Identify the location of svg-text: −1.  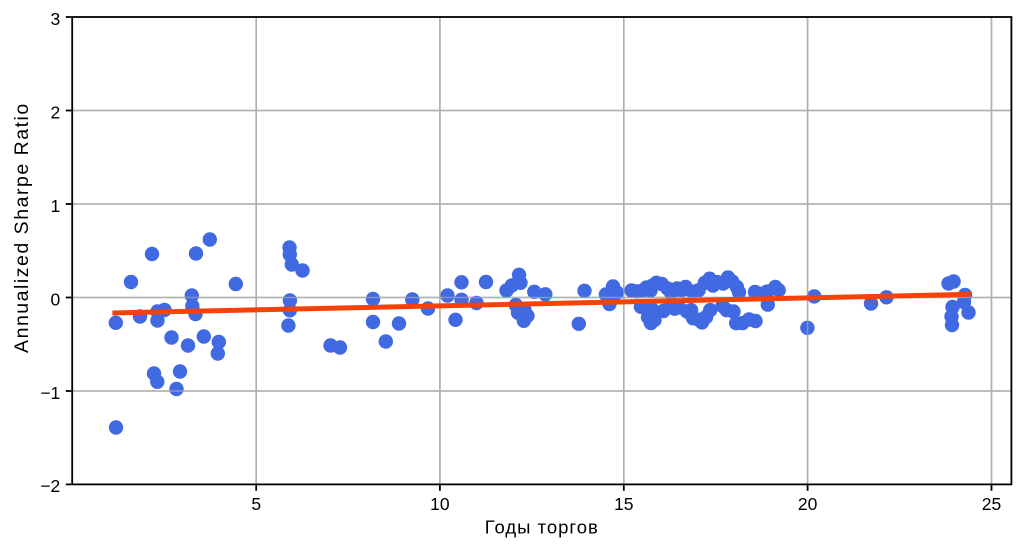
(50, 393).